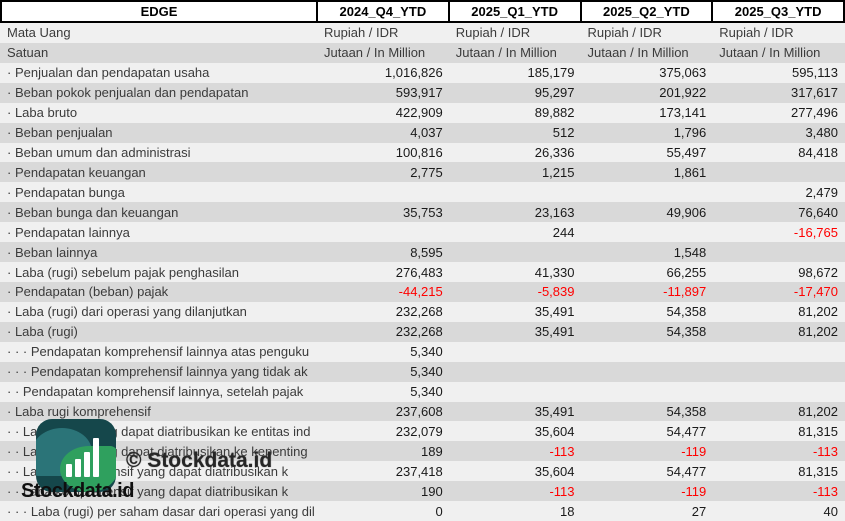  What do you see at coordinates (686, 272) in the screenshot?
I see `cell-value: 66,255` at bounding box center [686, 272].